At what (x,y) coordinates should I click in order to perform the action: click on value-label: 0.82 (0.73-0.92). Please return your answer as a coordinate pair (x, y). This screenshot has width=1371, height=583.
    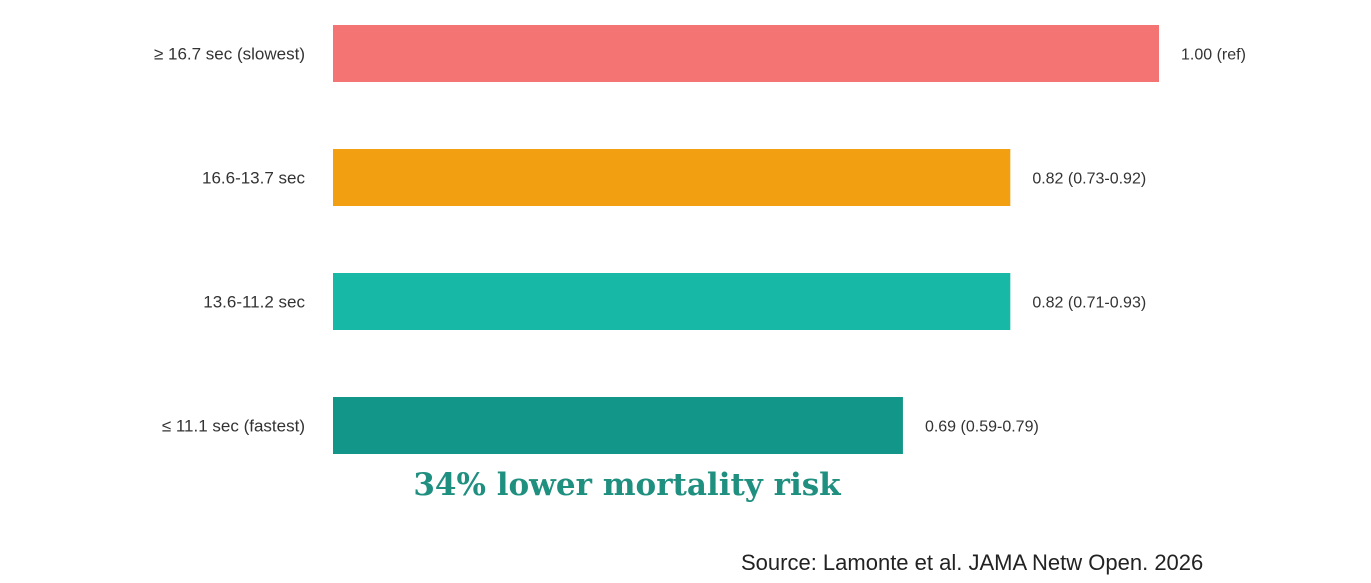
    Looking at the image, I should click on (1089, 179).